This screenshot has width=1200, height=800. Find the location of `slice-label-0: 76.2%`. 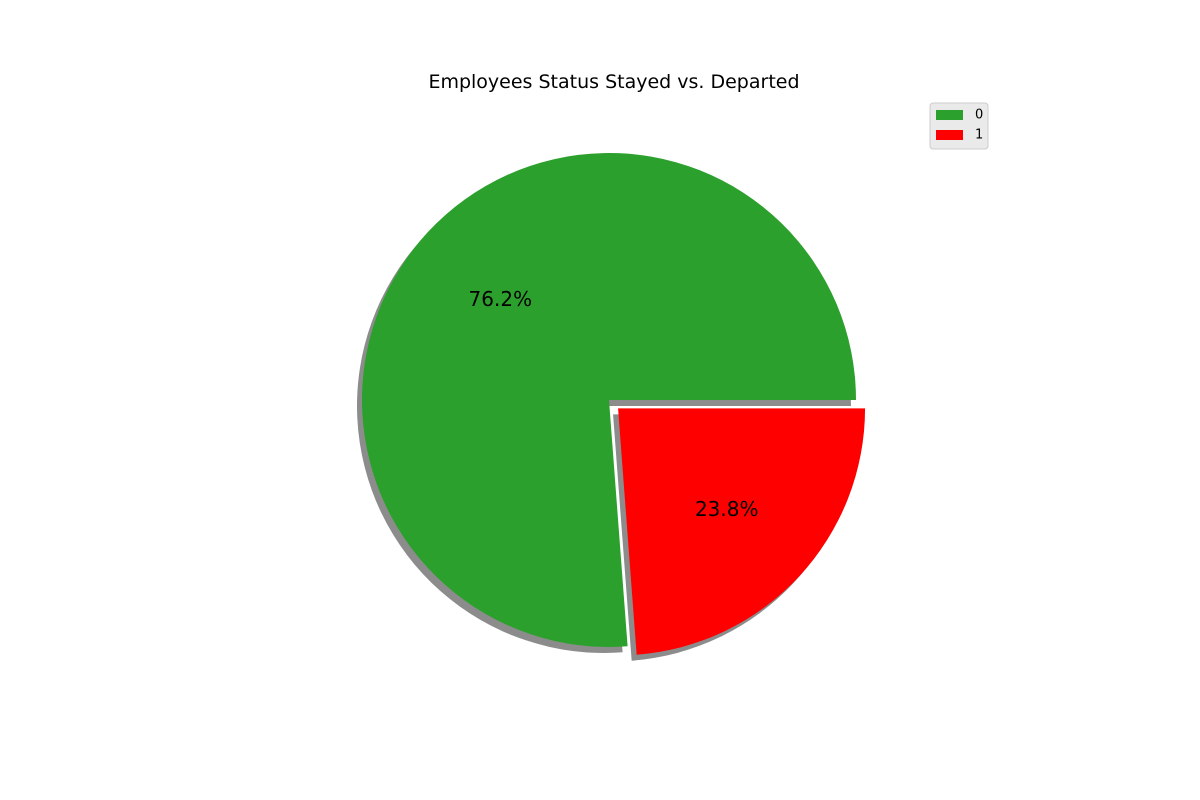

slice-label-0: 76.2% is located at coordinates (501, 299).